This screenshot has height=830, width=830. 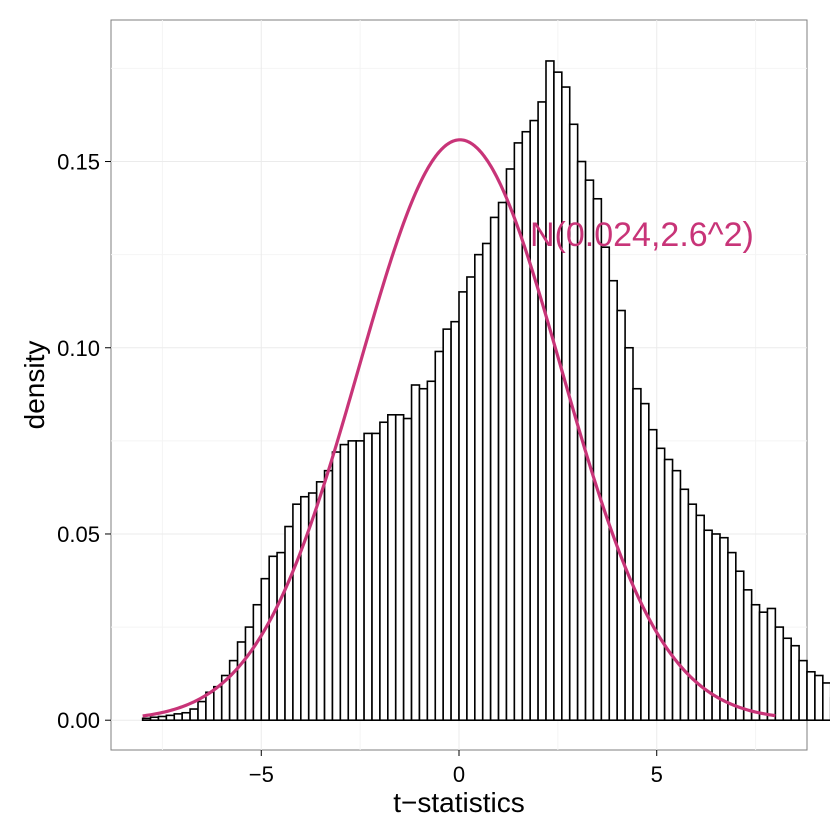 I want to click on curve-annotation: N(0.024,2.6^2), so click(x=642, y=235).